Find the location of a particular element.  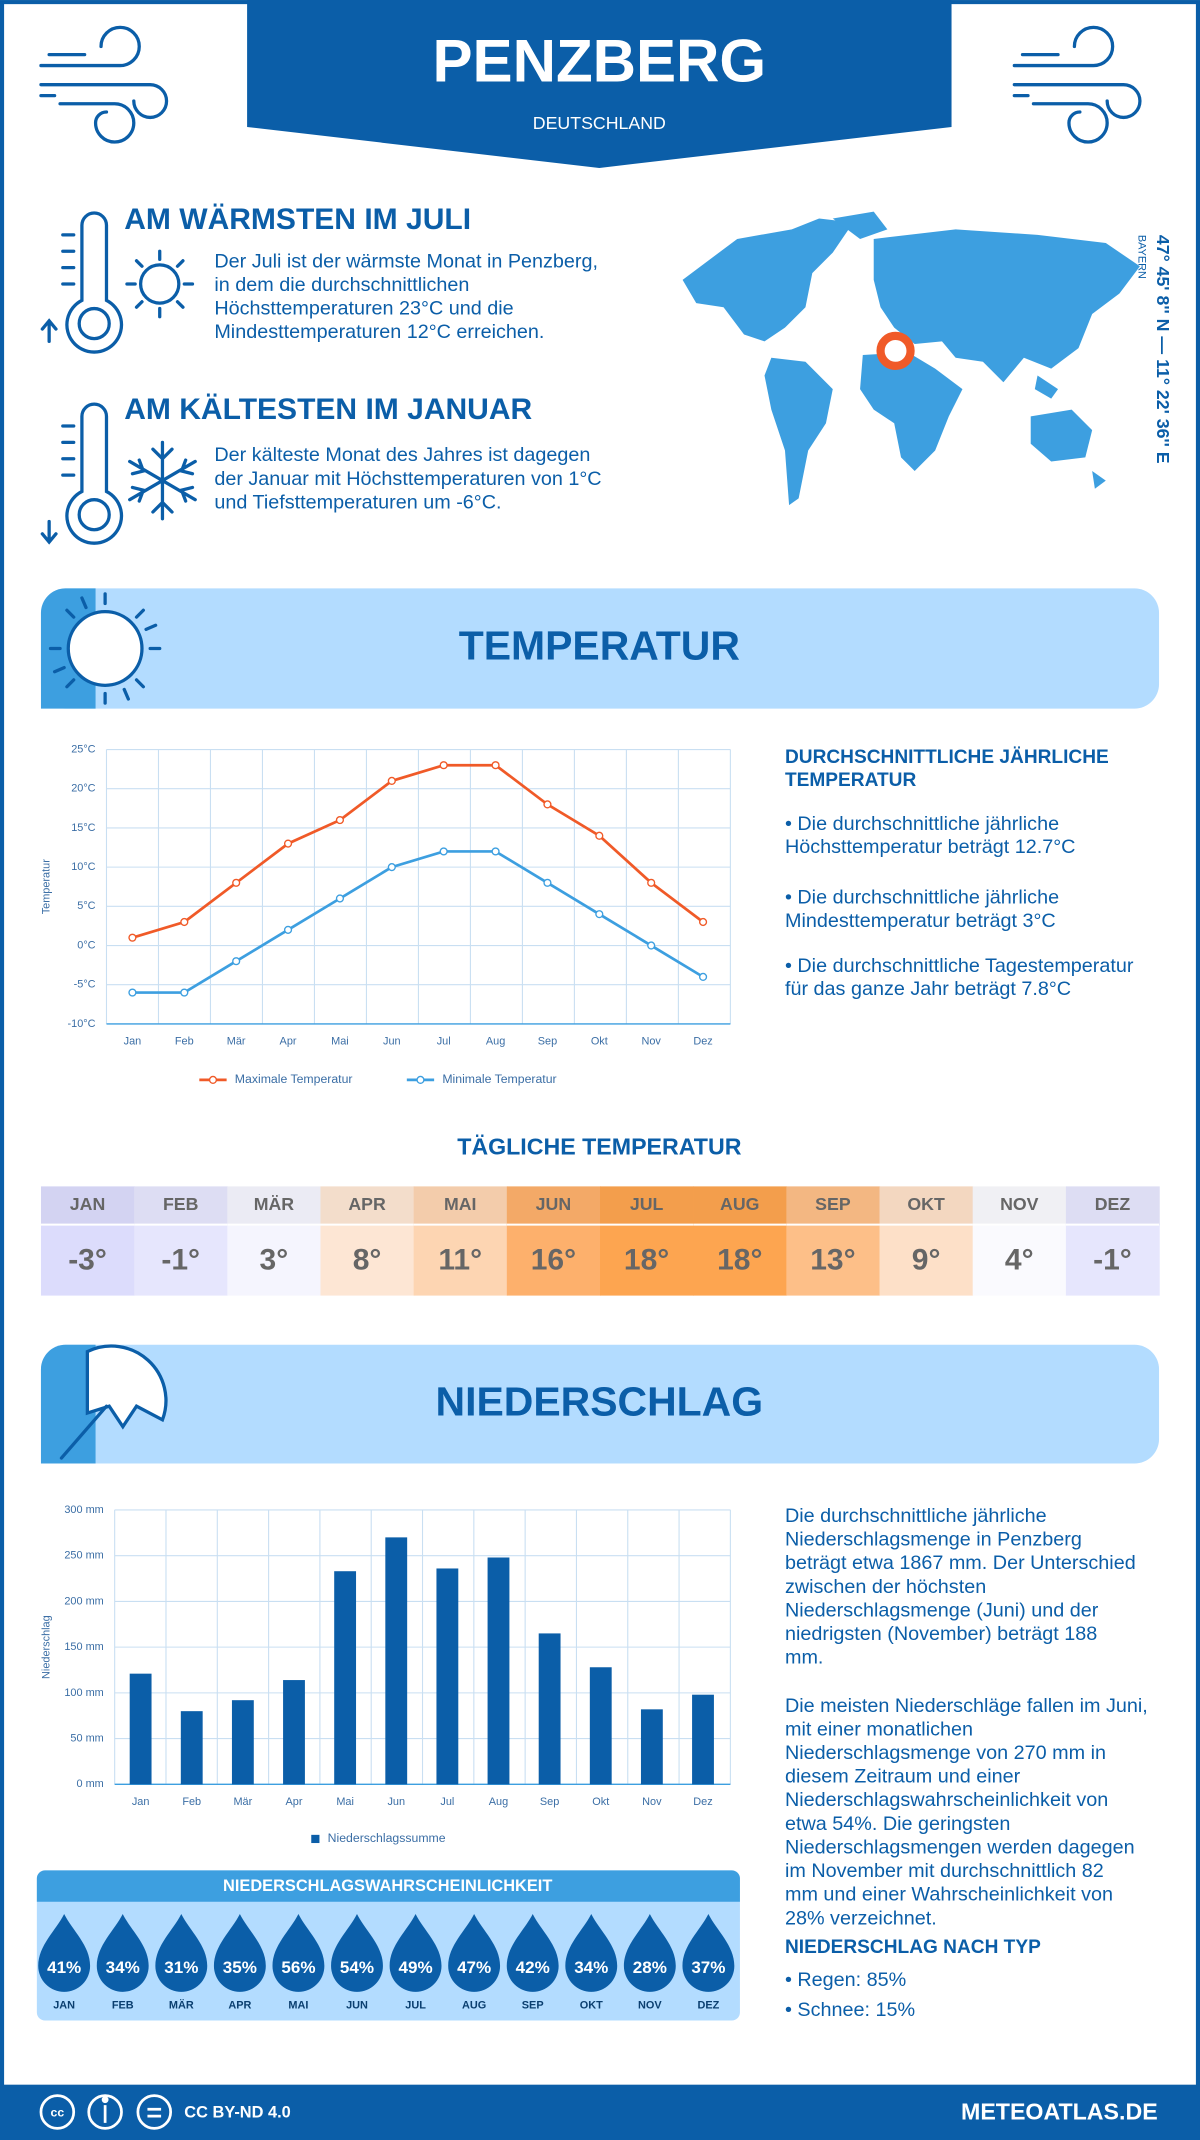

precipitation-banner is located at coordinates (600, 1404).